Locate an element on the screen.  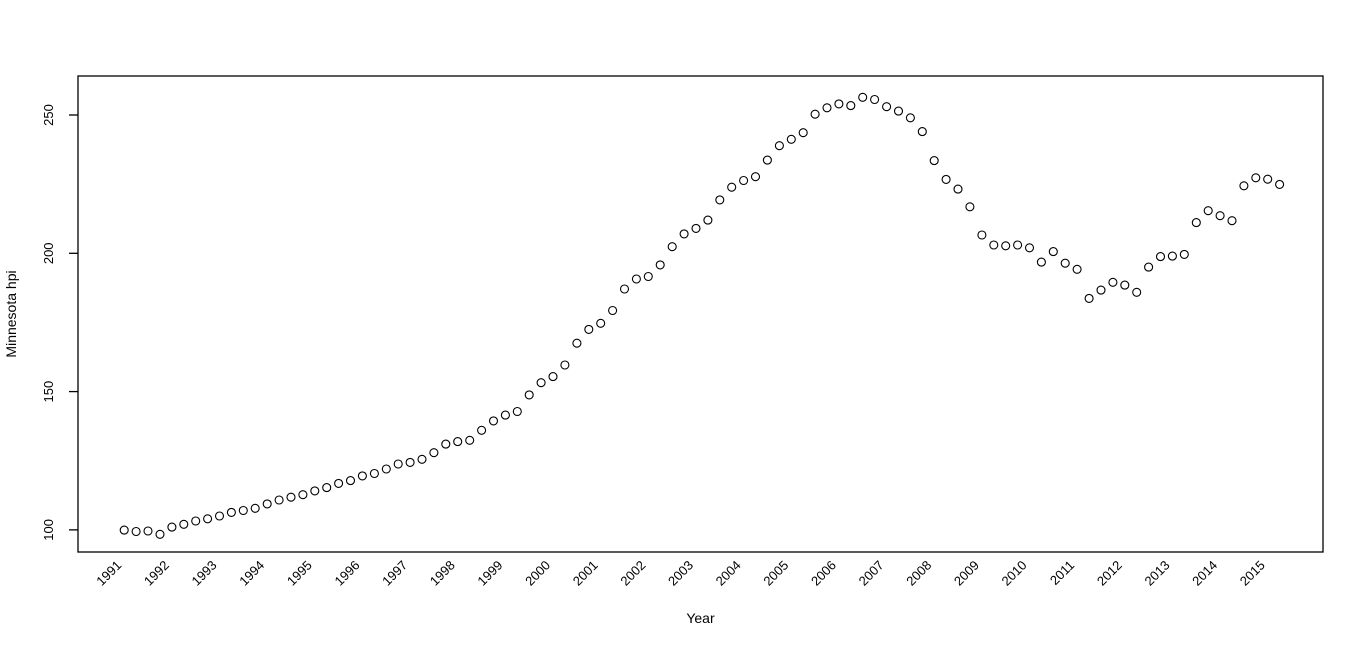
x-tick-label: 1999 is located at coordinates (489, 573).